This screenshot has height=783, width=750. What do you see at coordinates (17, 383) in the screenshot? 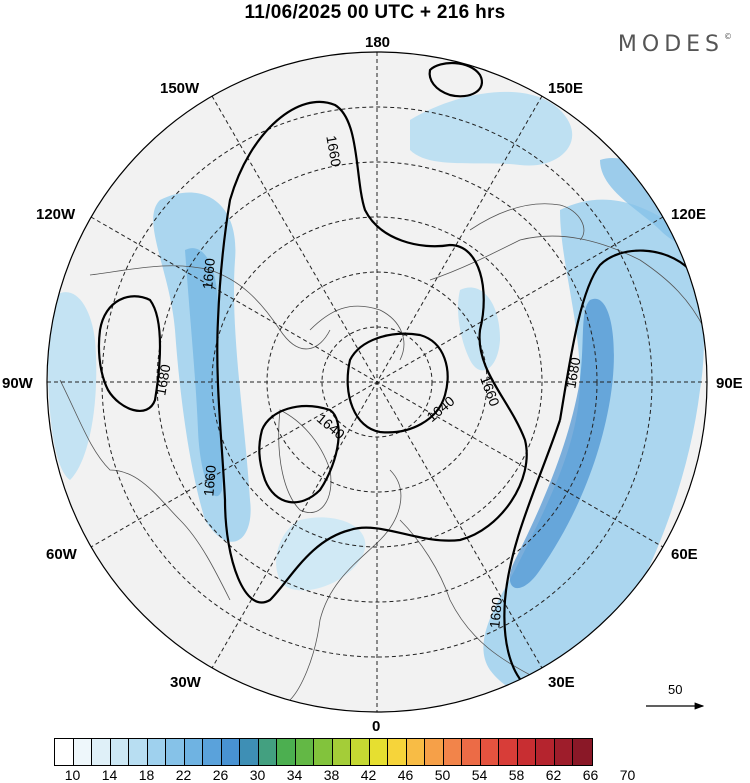
I see `lon-label-90w: 90W` at bounding box center [17, 383].